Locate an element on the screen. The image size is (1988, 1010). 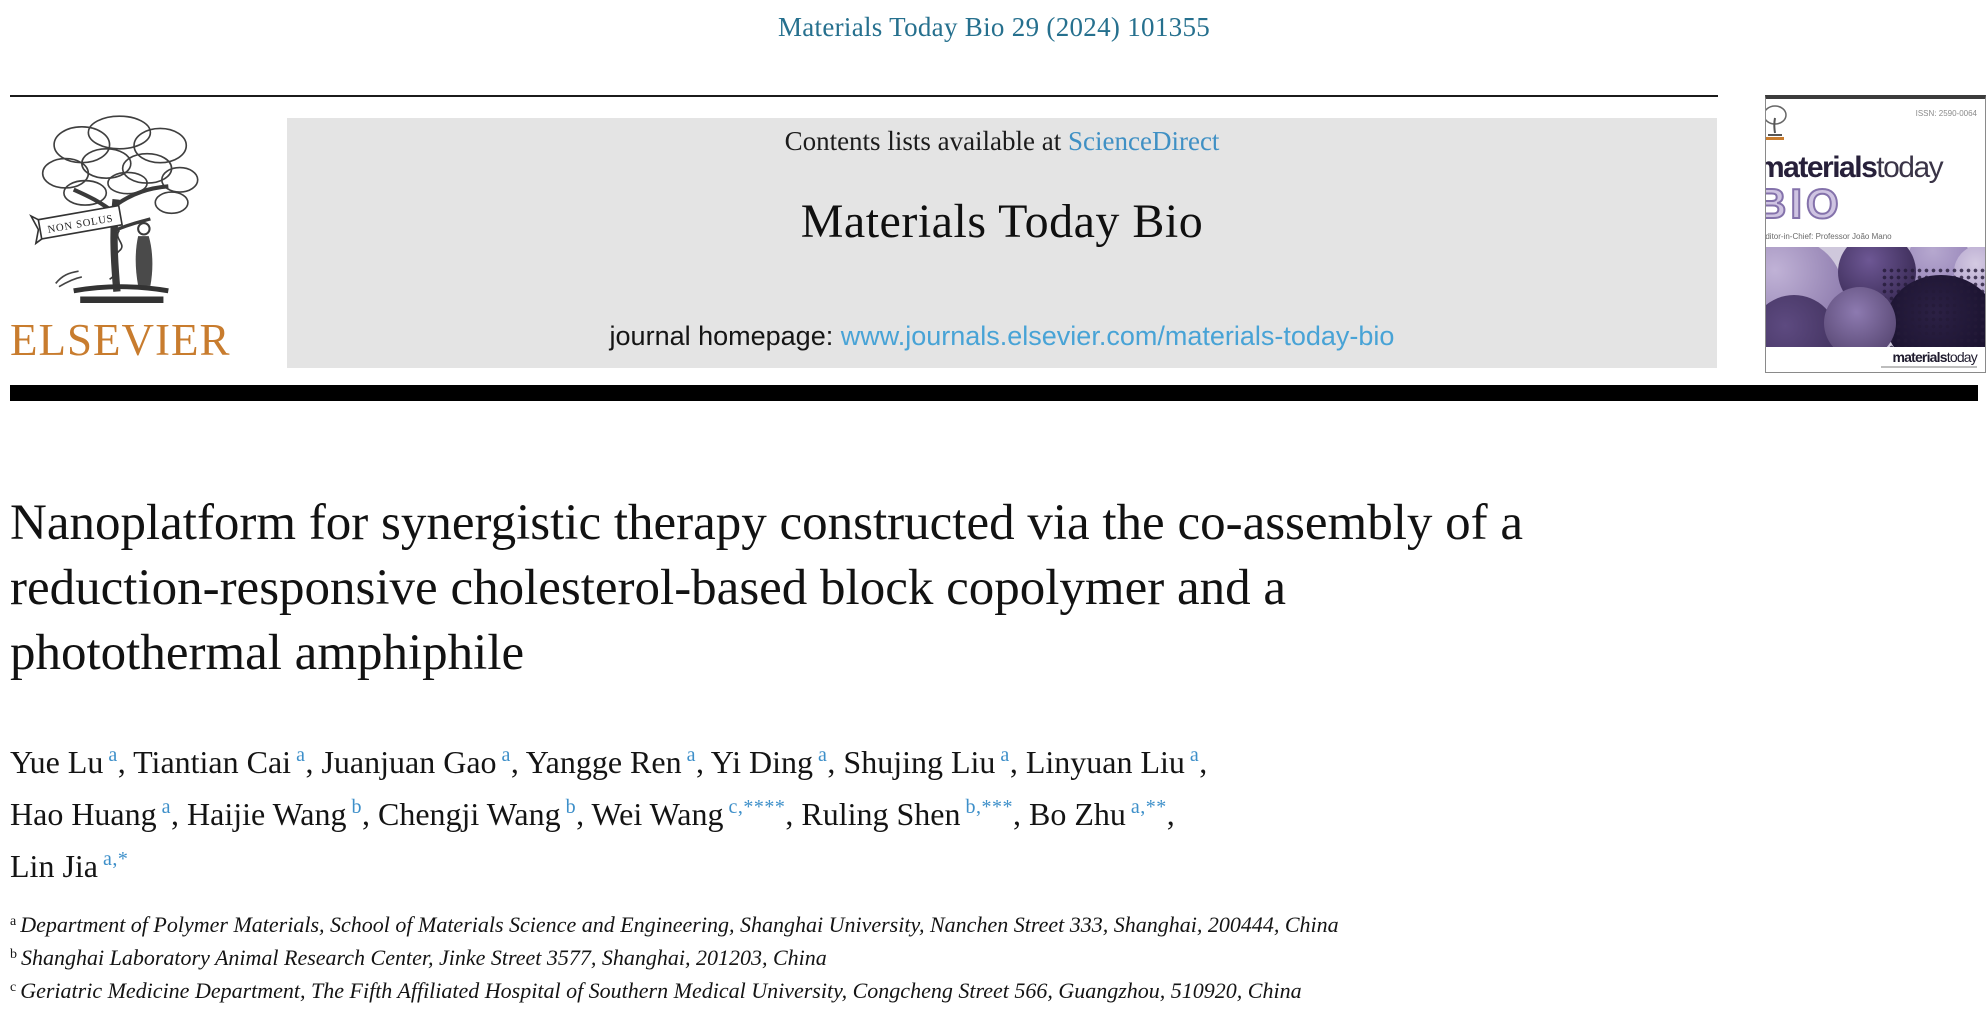
cover-footer: materialstoday is located at coordinates (1875, 359).